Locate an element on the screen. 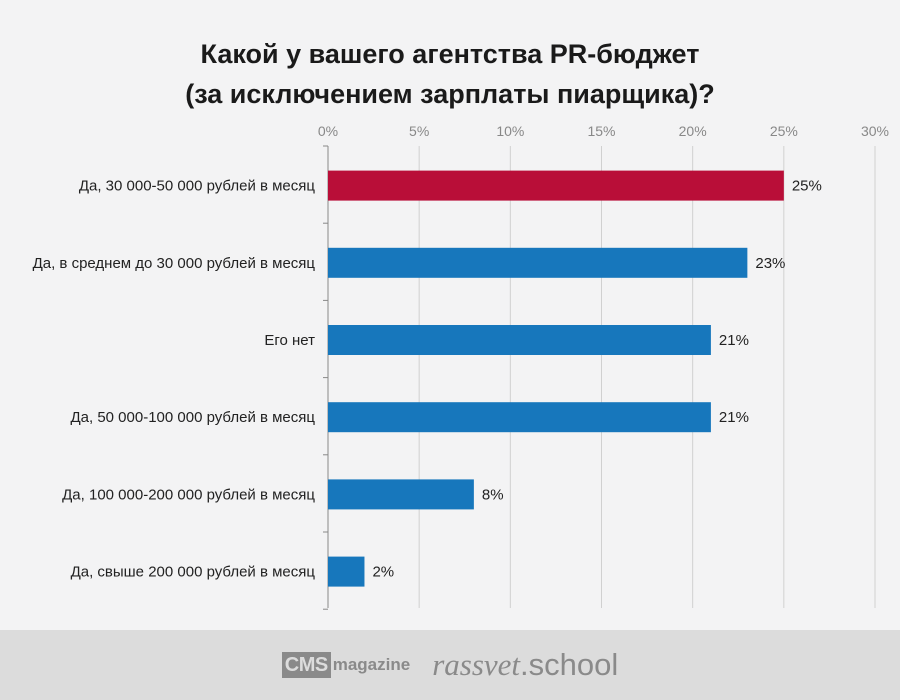 The image size is (900, 700). x-tick-label: 10% is located at coordinates (510, 131).